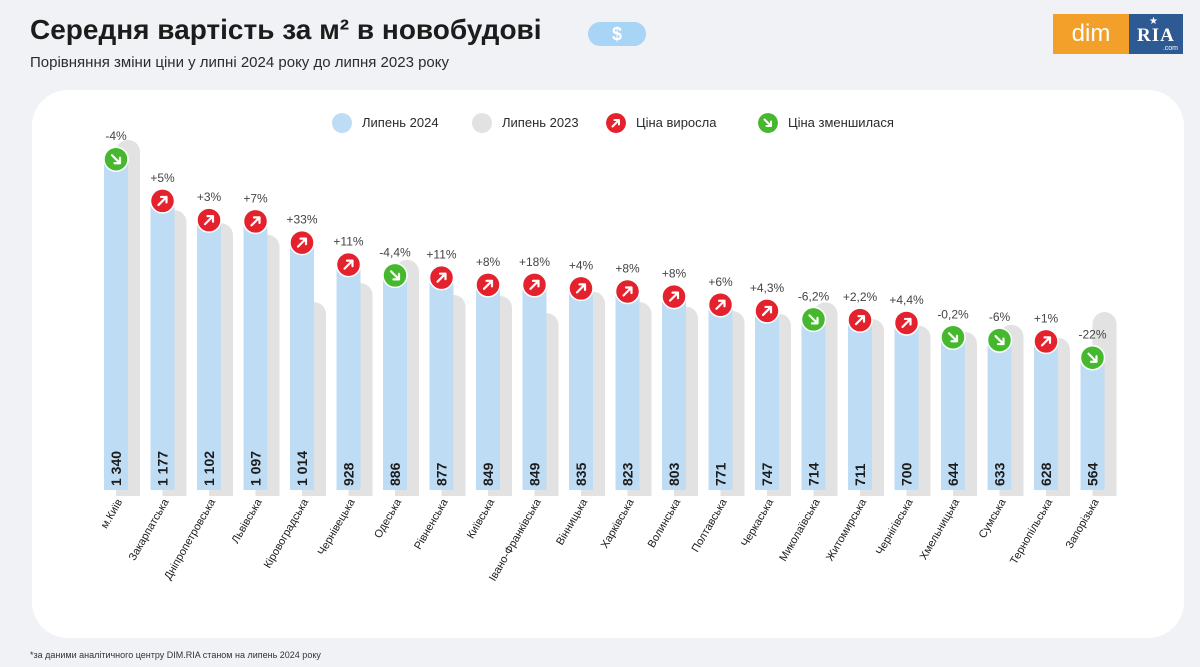 The image size is (1200, 667). What do you see at coordinates (116, 136) in the screenshot?
I see `change-label: -4%` at bounding box center [116, 136].